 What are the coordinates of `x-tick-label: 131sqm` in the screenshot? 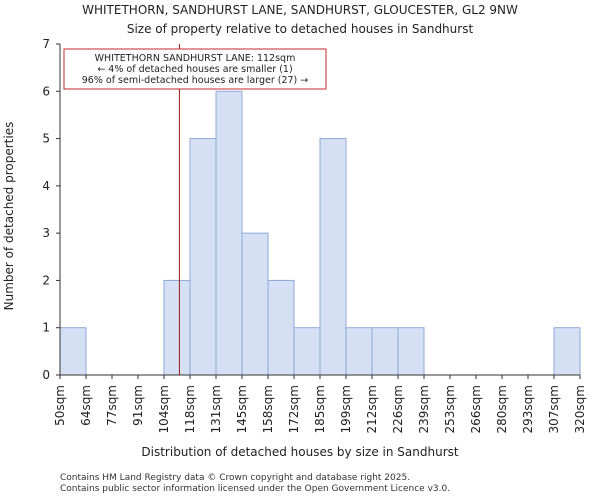 It's located at (216, 409).